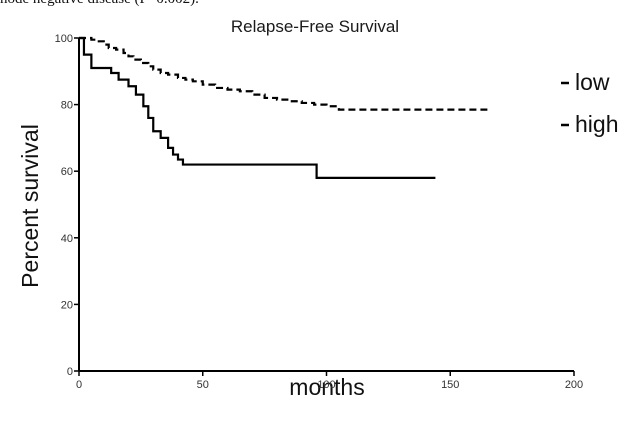 This screenshot has width=635, height=427. I want to click on x-tick-label: 100, so click(326, 385).